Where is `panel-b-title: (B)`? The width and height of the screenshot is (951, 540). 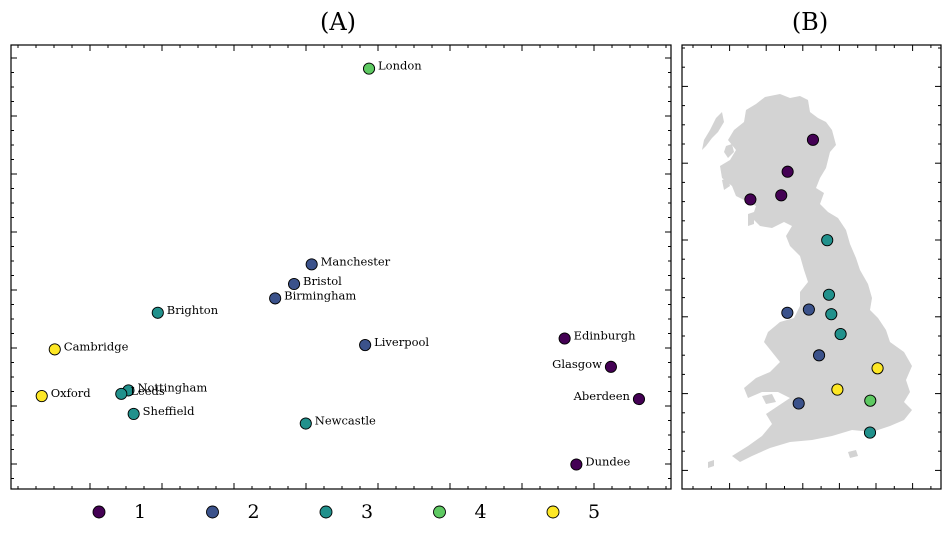 panel-b-title: (B) is located at coordinates (810, 22).